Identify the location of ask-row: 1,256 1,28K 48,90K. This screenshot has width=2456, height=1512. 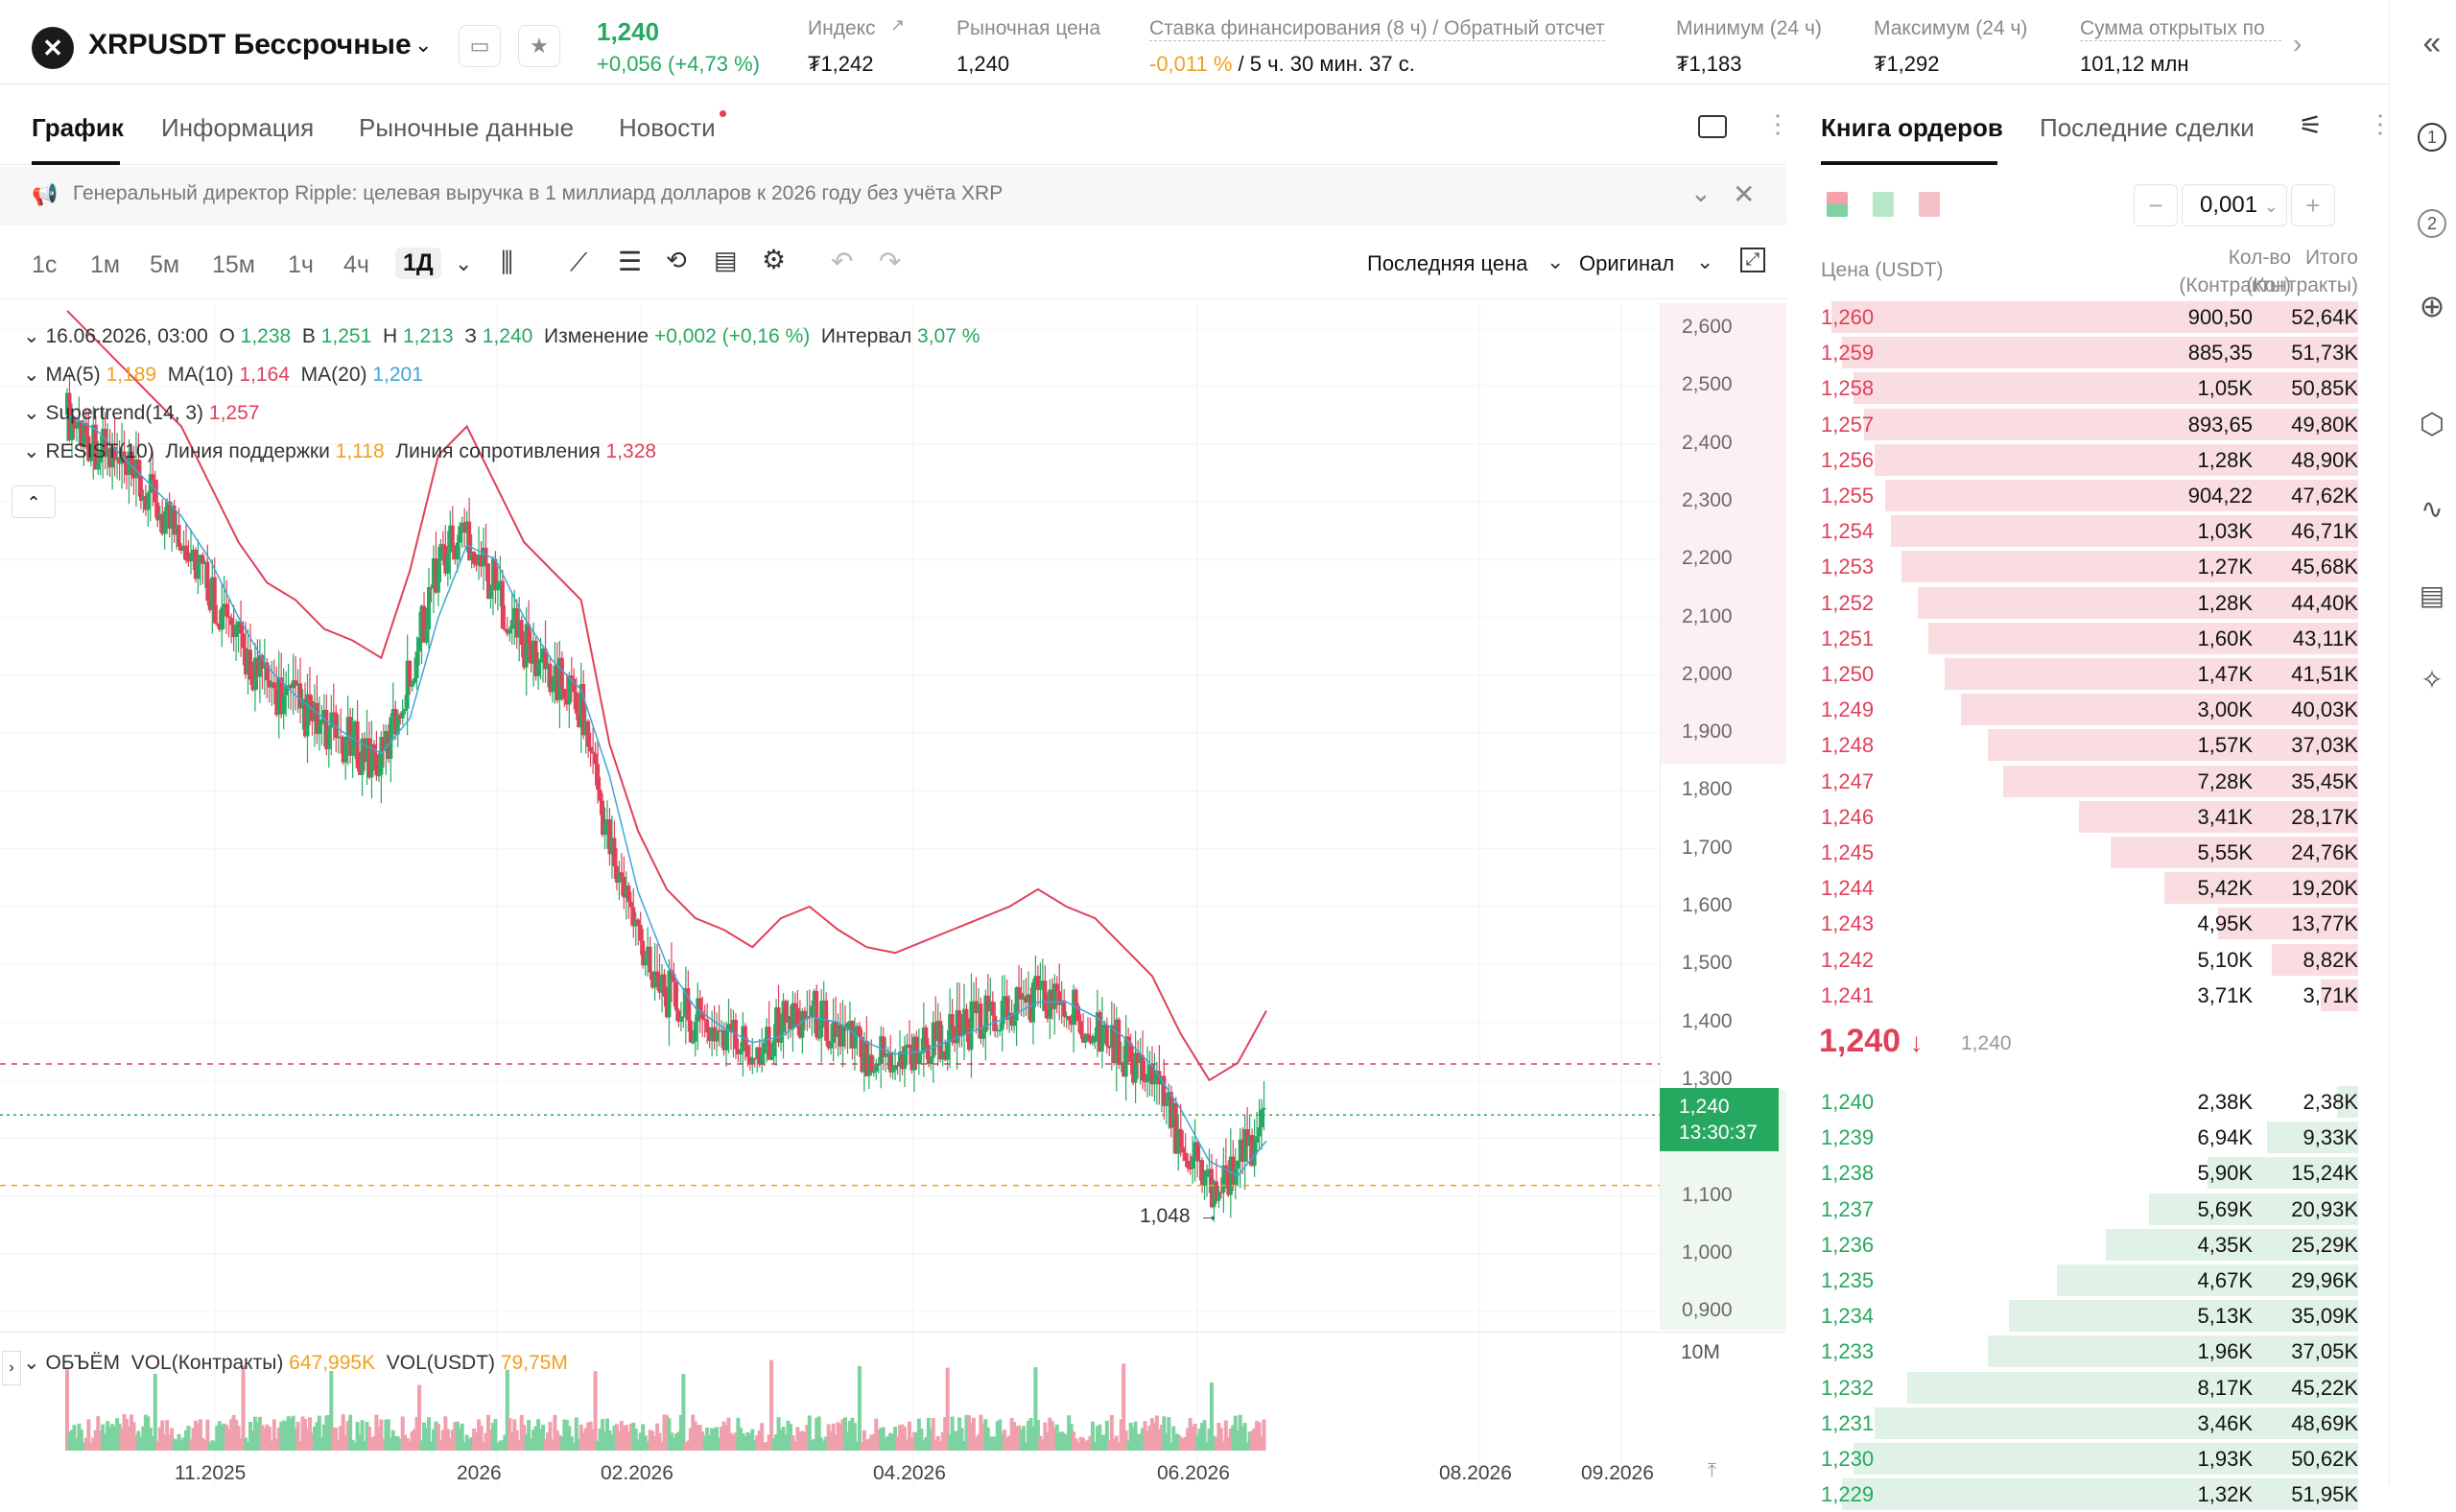
(2075, 460).